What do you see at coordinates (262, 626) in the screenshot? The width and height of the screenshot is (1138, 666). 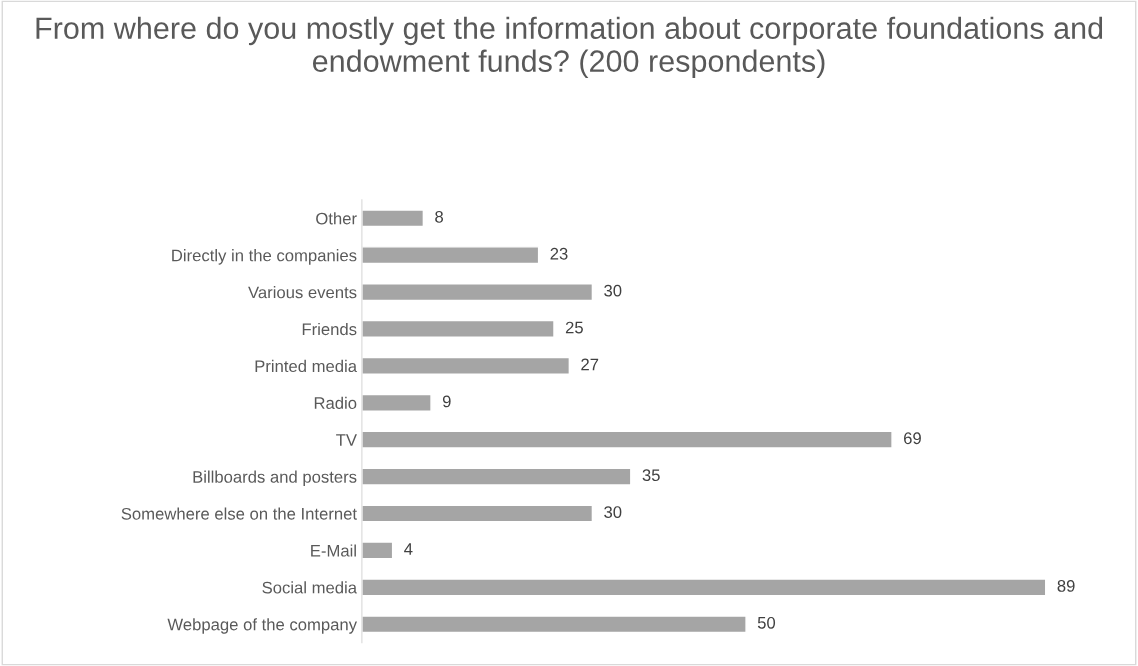 I see `y-tick-label: Webpage of the company` at bounding box center [262, 626].